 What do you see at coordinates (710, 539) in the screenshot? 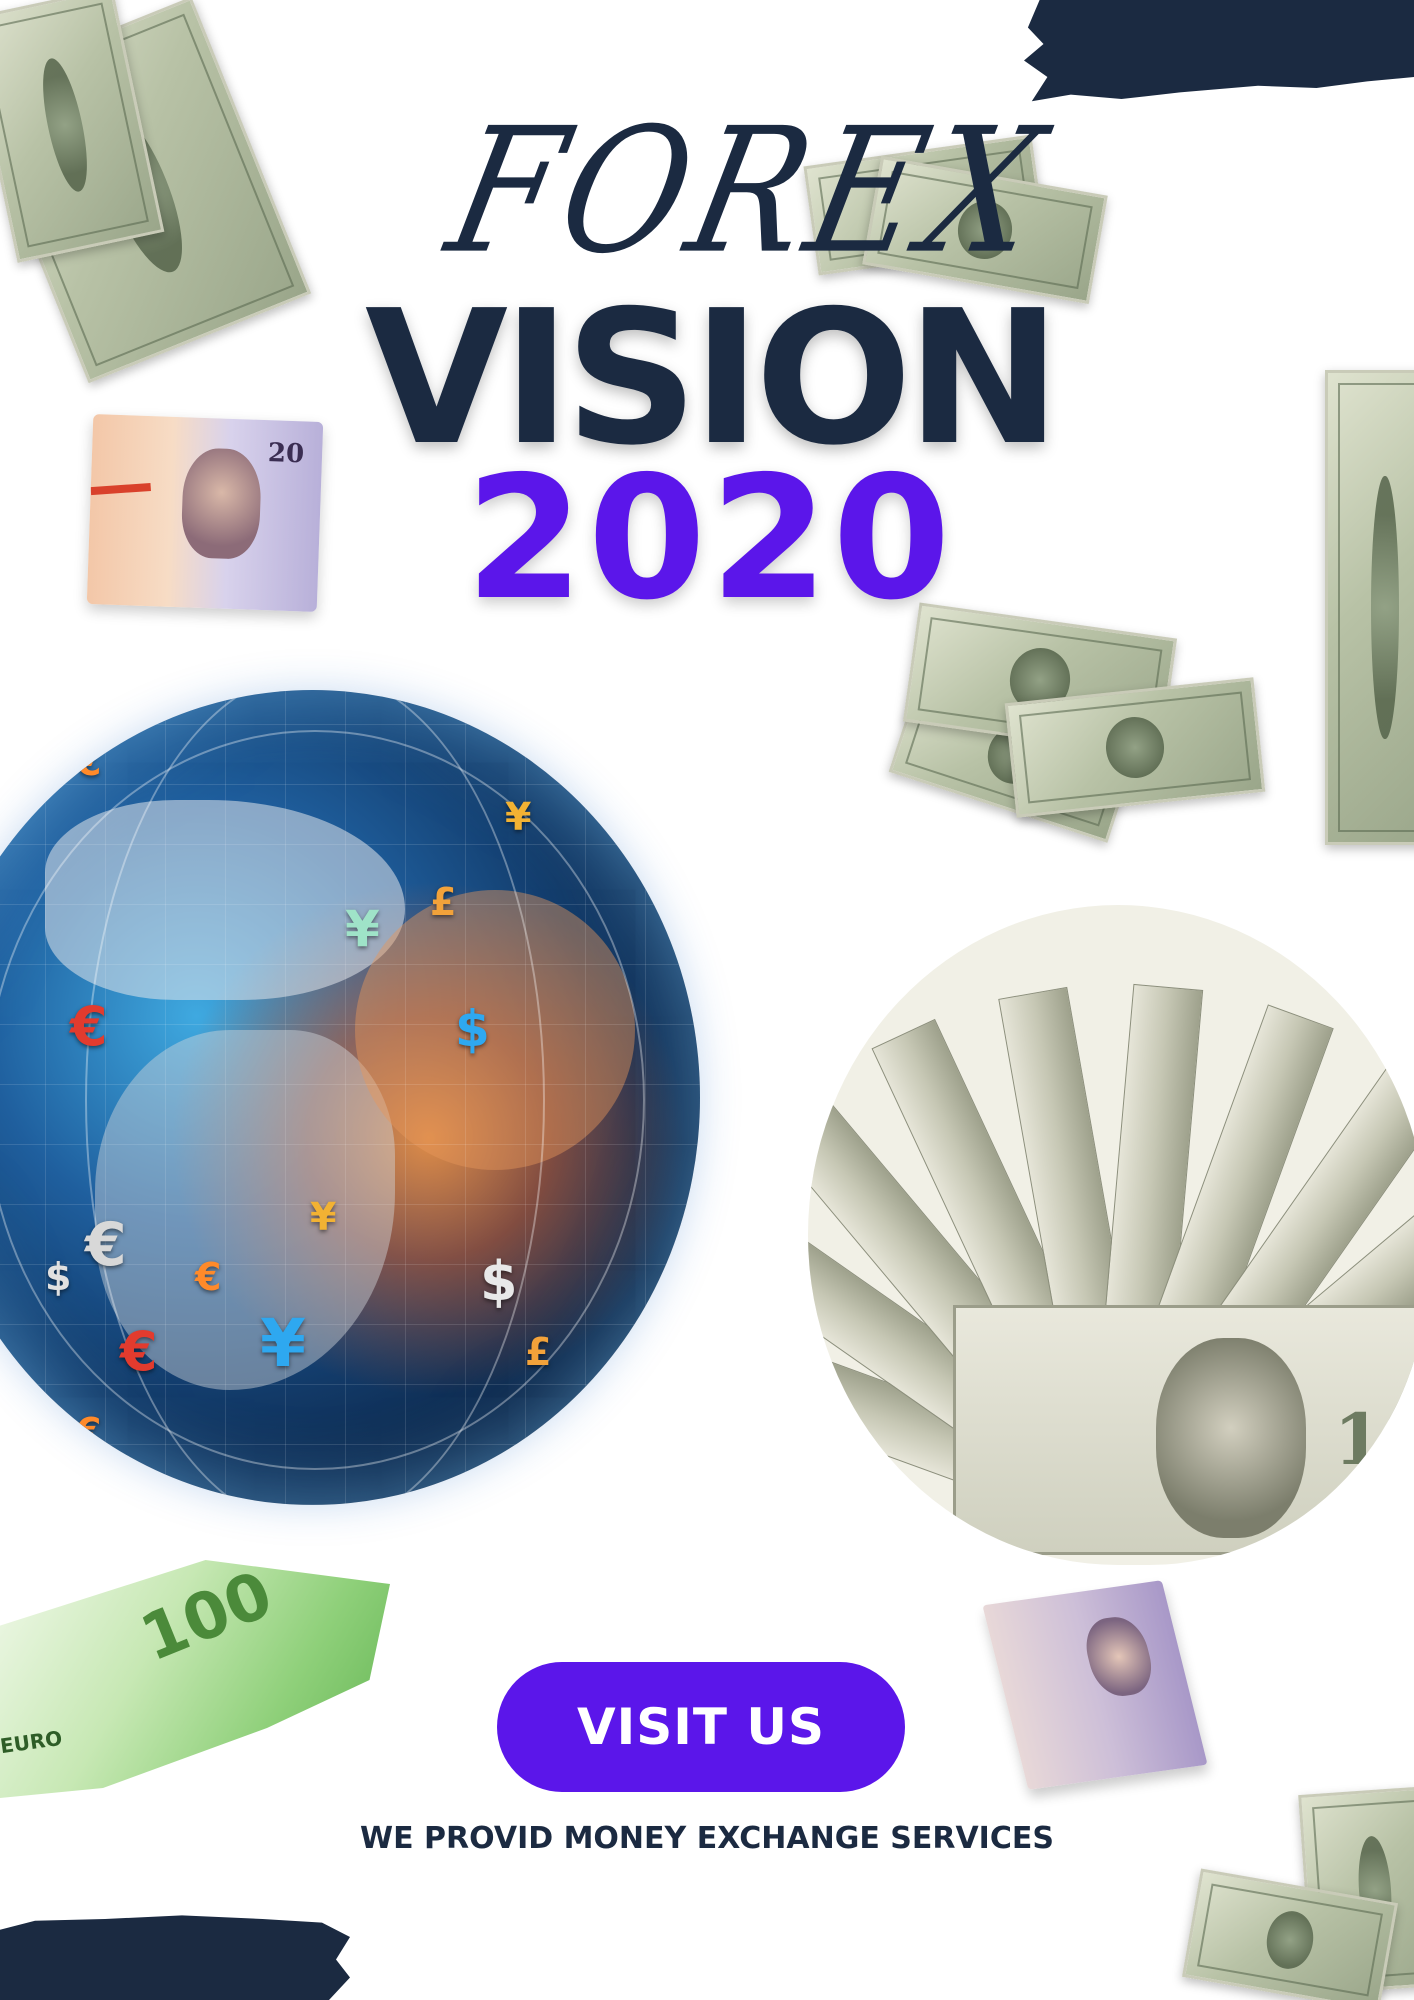
I see `title-year: 2020` at bounding box center [710, 539].